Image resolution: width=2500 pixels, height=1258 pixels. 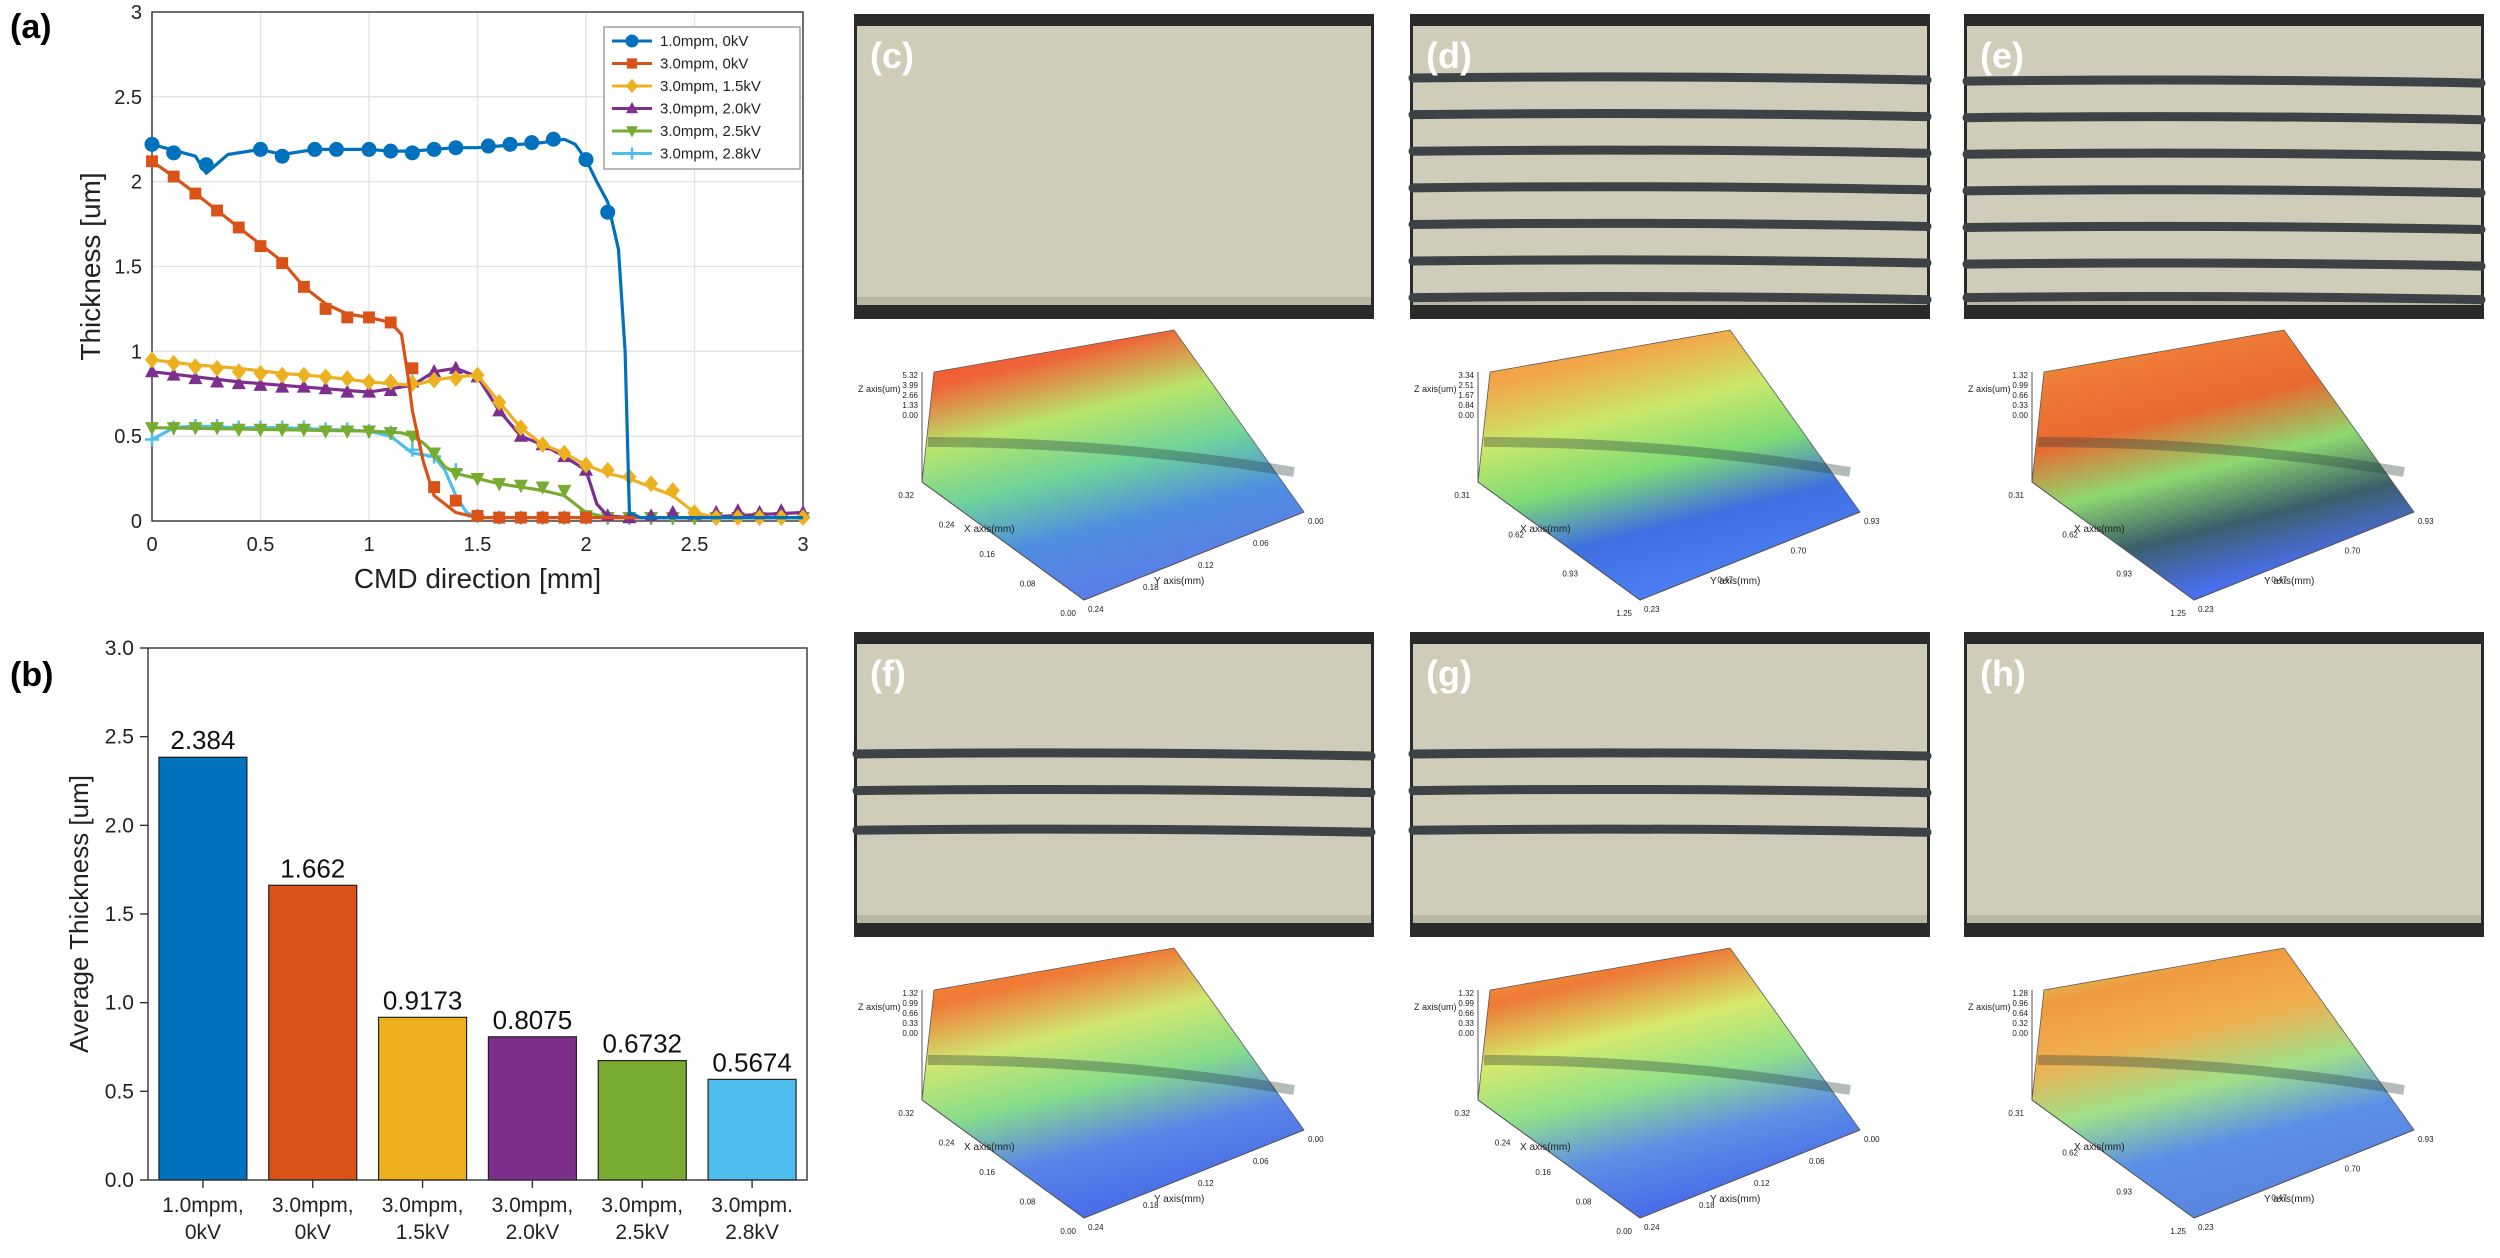 I want to click on z-tick-label: 1.28, so click(x=2020, y=993).